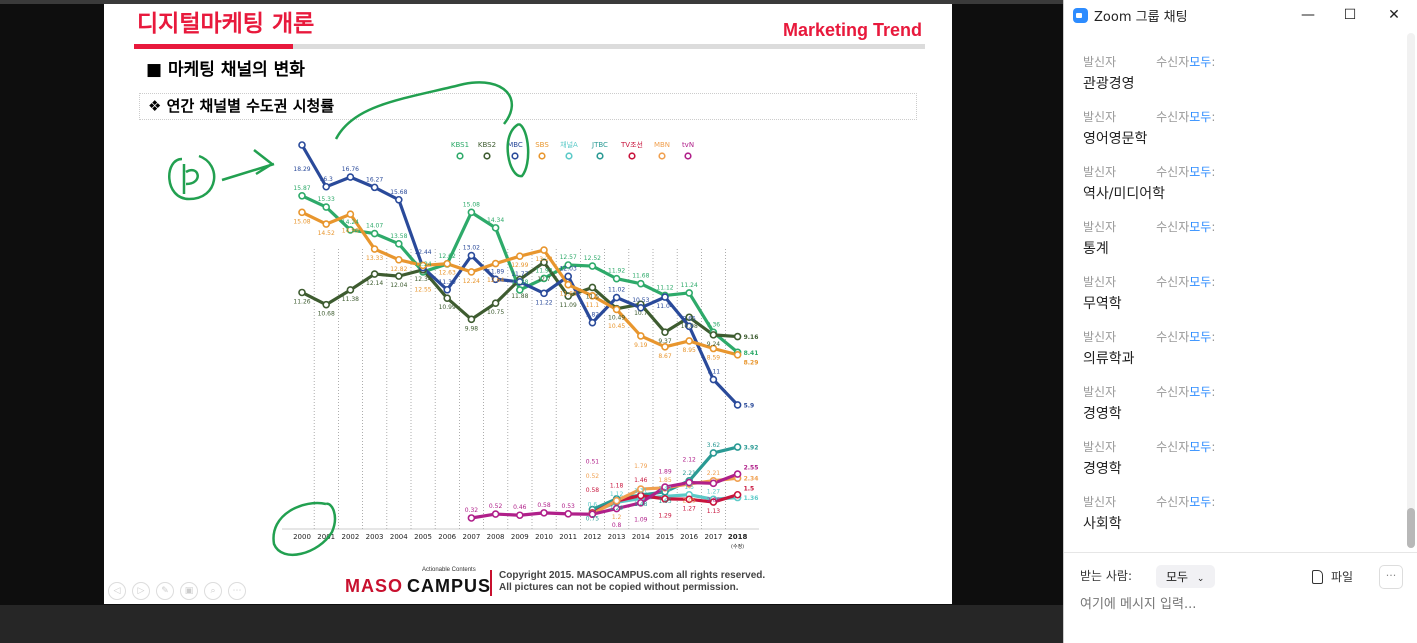 Image resolution: width=1417 pixels, height=643 pixels. Describe the element at coordinates (641, 519) in the screenshot. I see `data-label: 1.09` at that location.